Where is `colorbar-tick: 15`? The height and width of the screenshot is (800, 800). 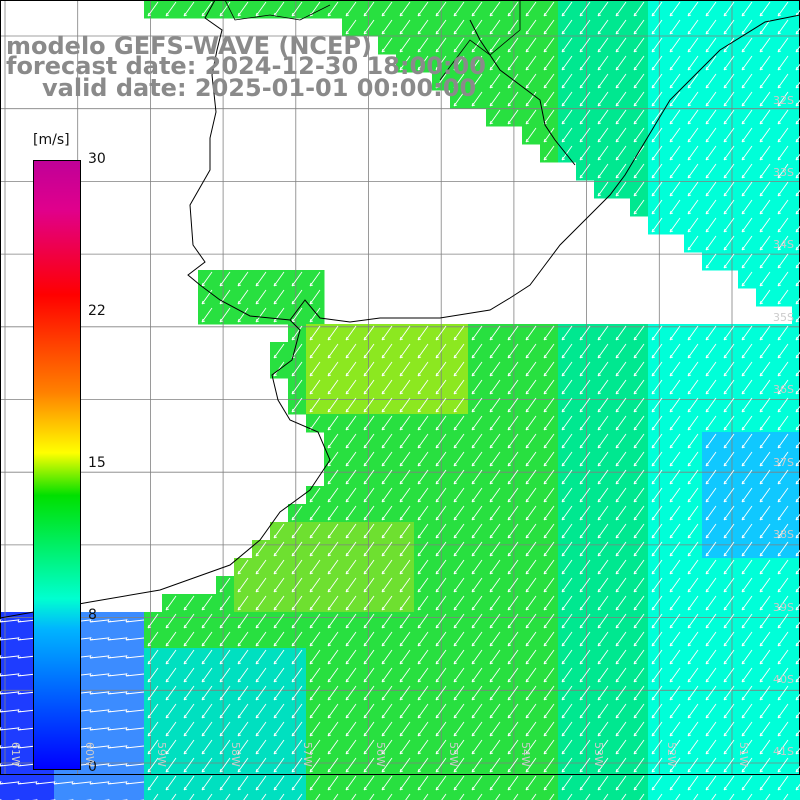 colorbar-tick: 15 is located at coordinates (97, 463).